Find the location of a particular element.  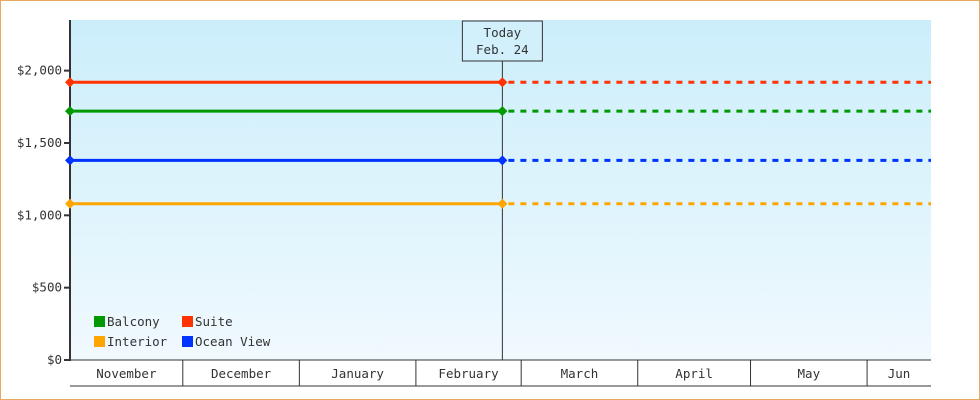

y-tick-label: $1,000 is located at coordinates (39, 214).